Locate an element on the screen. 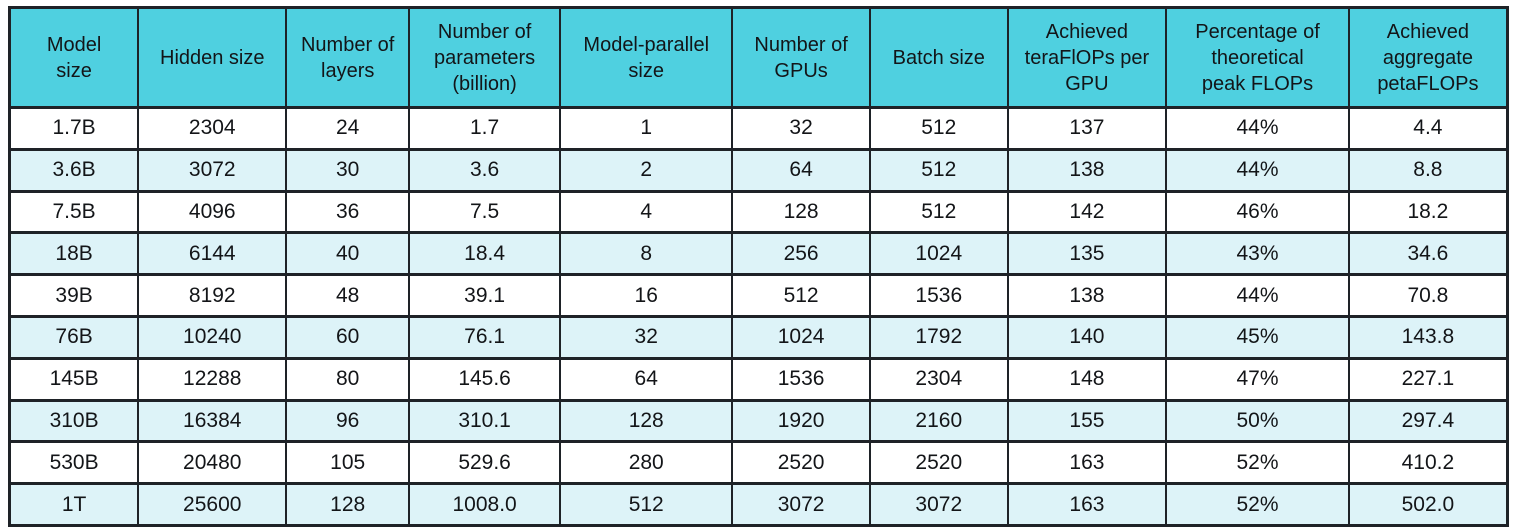 The height and width of the screenshot is (532, 1517). cell-achieved-teraflops-per-gpu: 137 is located at coordinates (1087, 128).